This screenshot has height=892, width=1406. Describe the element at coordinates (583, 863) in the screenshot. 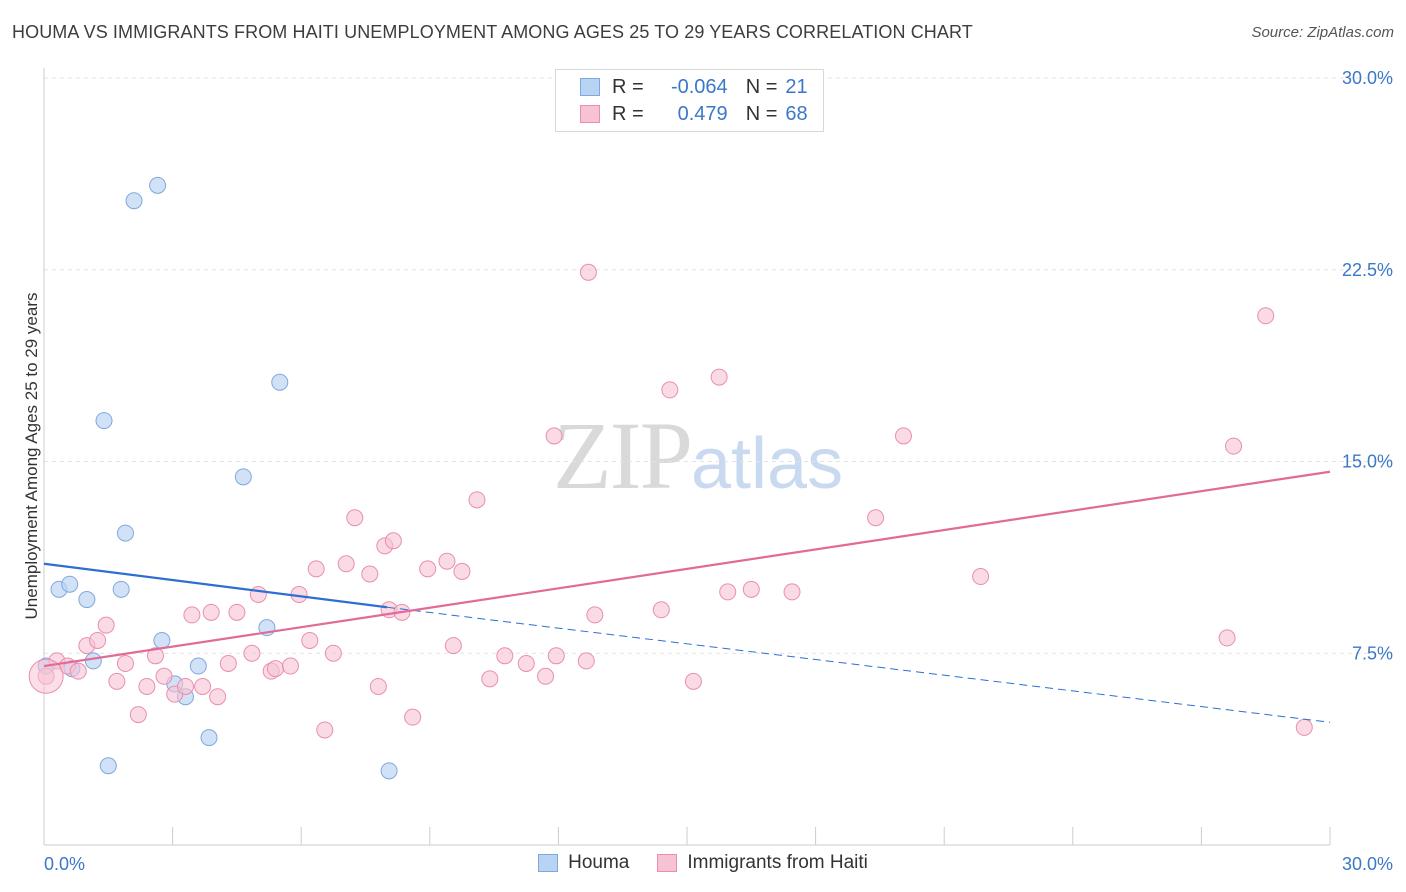

I see `legend-item-houma: Houma` at that location.